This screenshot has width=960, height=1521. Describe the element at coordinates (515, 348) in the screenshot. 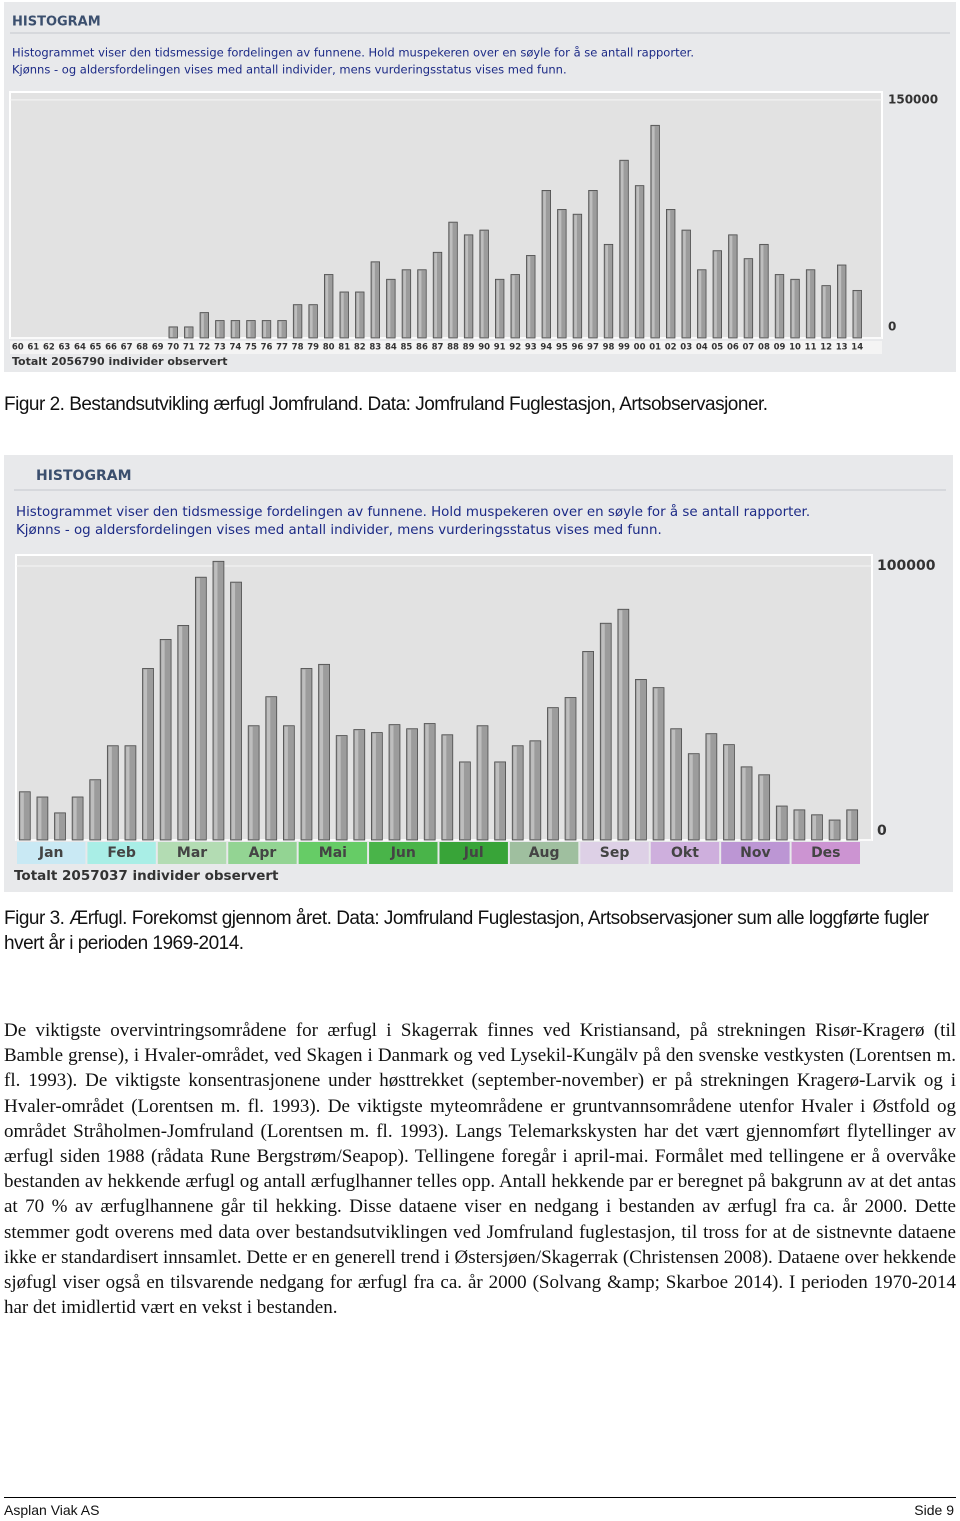

I see `x-tick-label: 92` at that location.